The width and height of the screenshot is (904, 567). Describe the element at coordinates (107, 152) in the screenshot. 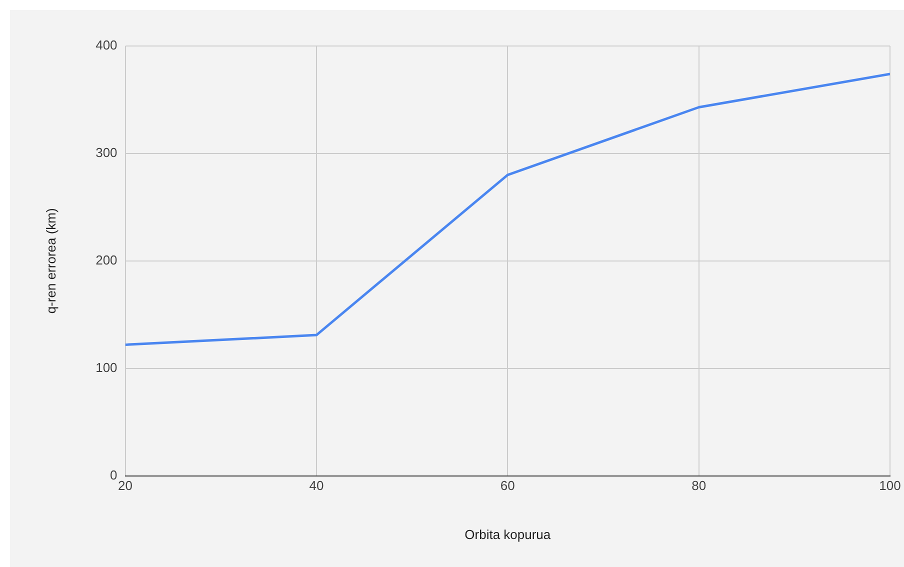

I see `y-tick-label: 300` at that location.